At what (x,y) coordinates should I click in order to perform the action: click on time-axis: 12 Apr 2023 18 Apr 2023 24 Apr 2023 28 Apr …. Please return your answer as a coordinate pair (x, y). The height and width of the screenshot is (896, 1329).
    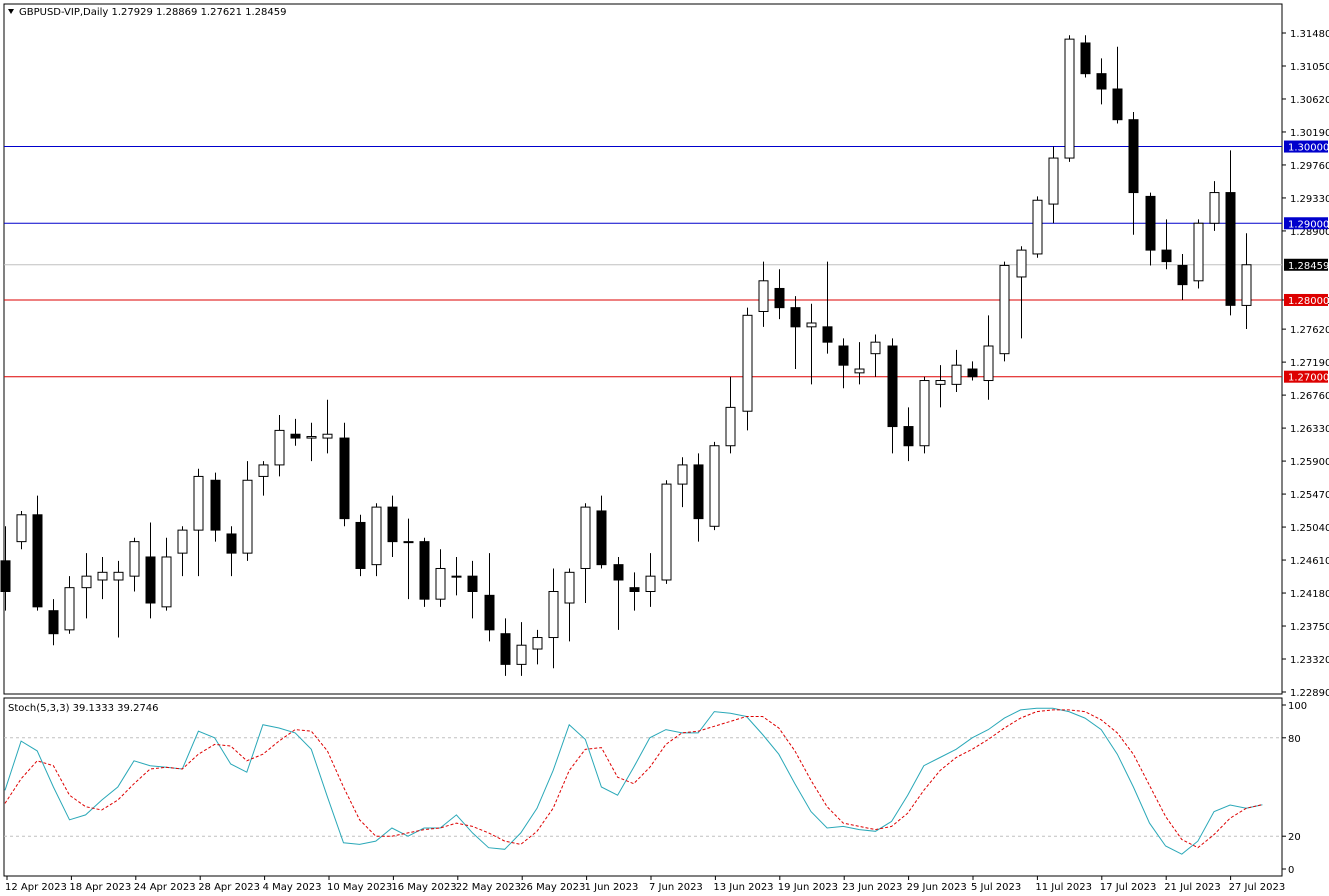
    Looking at the image, I should click on (645, 884).